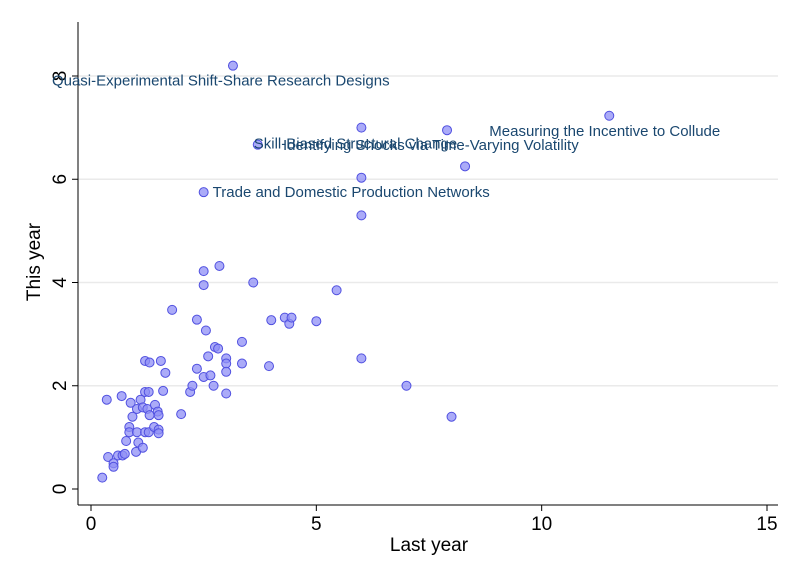 This screenshot has height=581, width=800. I want to click on y-tick-label: 2, so click(60, 385).